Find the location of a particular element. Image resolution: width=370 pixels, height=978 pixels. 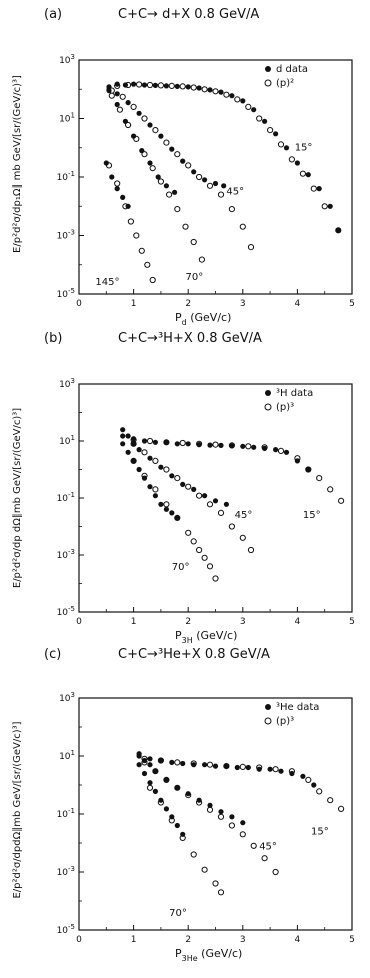

legend: d data (p)² is located at coordinates (286, 76).